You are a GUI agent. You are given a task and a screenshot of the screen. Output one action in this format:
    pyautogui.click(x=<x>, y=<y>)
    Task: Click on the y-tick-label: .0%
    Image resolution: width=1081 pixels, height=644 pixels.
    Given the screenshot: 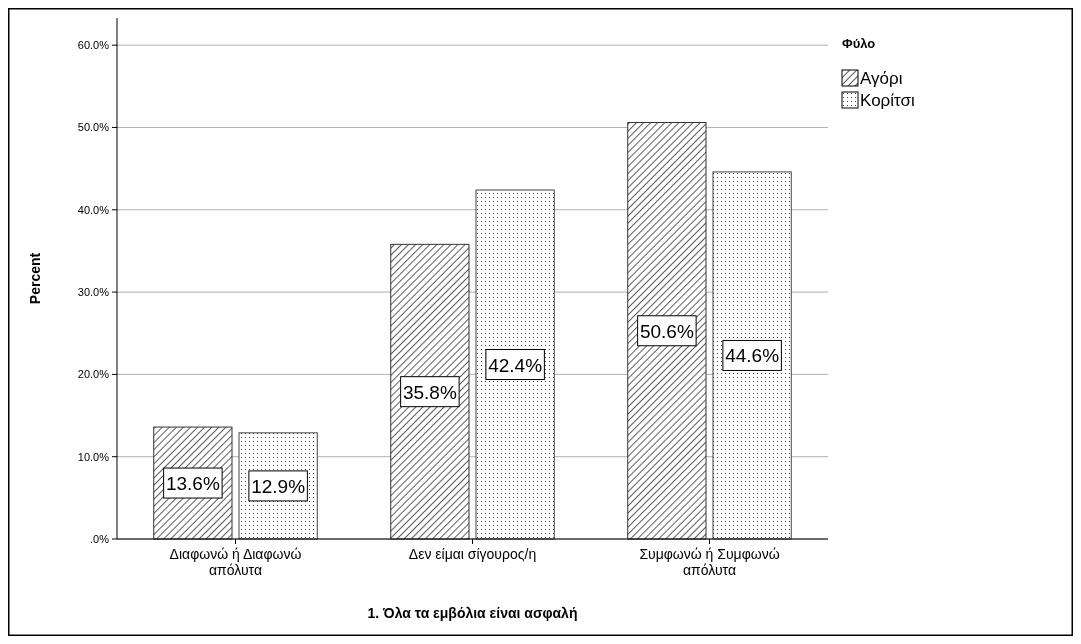 What is the action you would take?
    pyautogui.click(x=100, y=539)
    